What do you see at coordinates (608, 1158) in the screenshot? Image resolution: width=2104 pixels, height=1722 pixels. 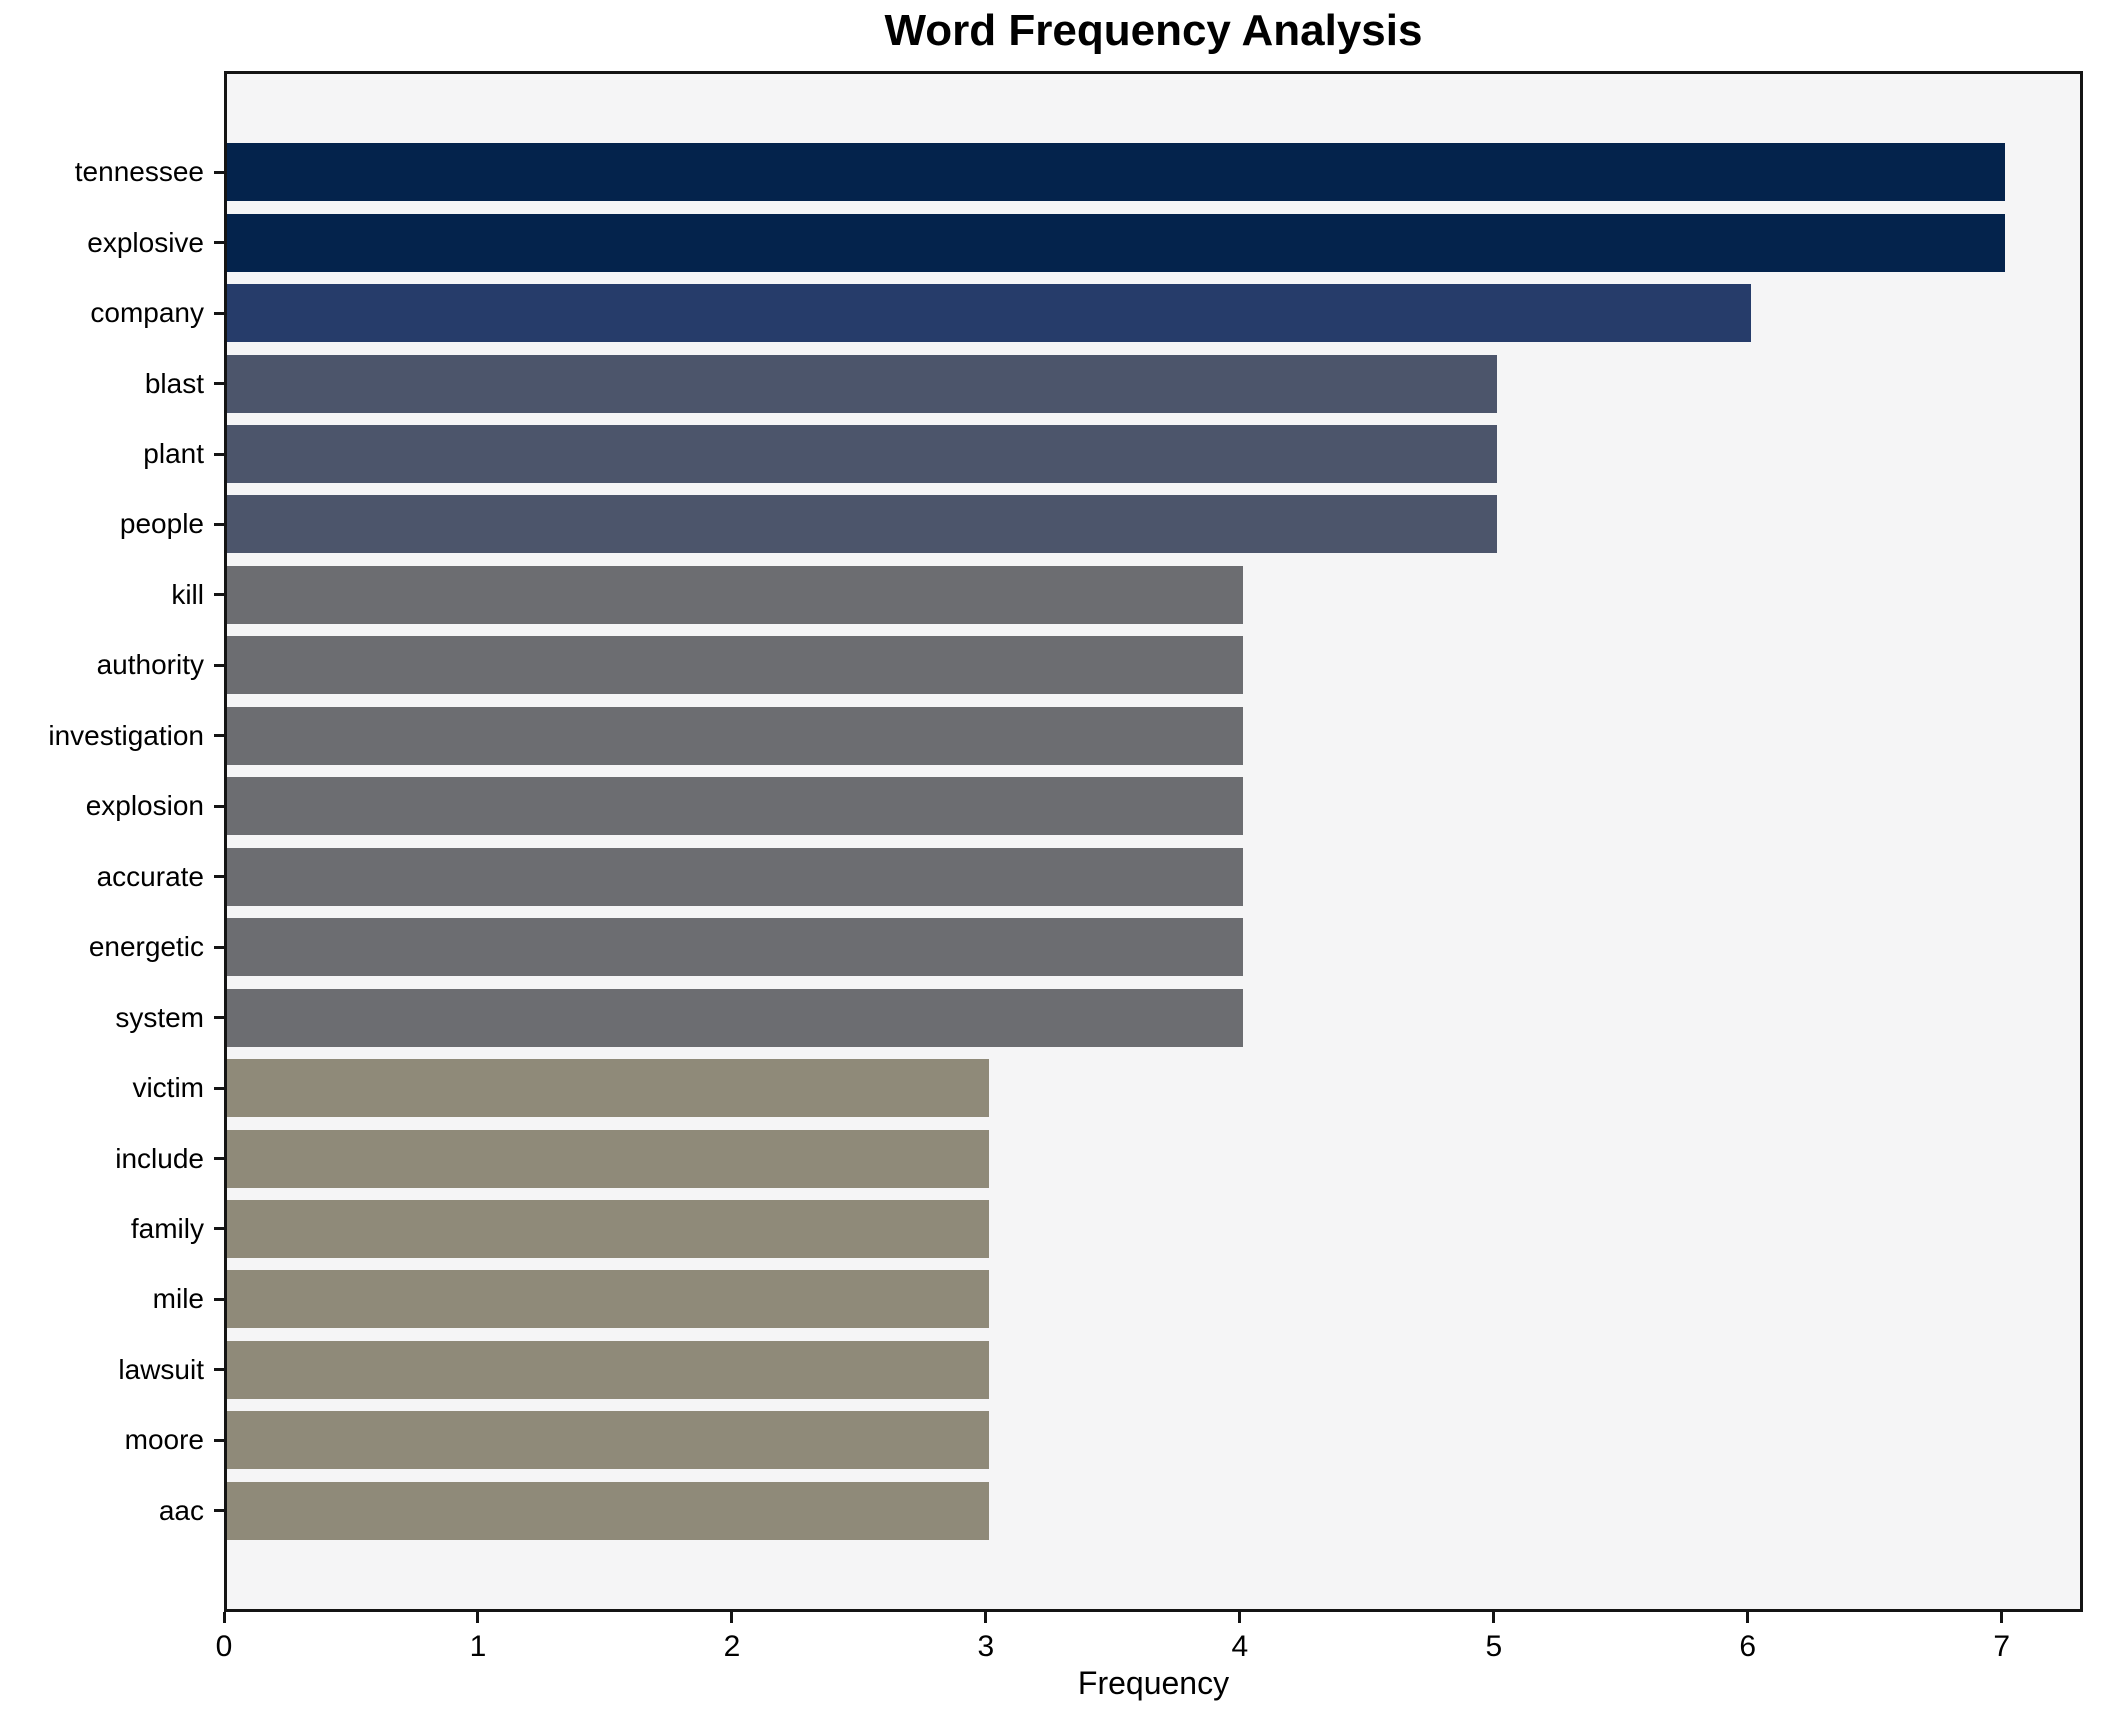 I see `bar-include` at bounding box center [608, 1158].